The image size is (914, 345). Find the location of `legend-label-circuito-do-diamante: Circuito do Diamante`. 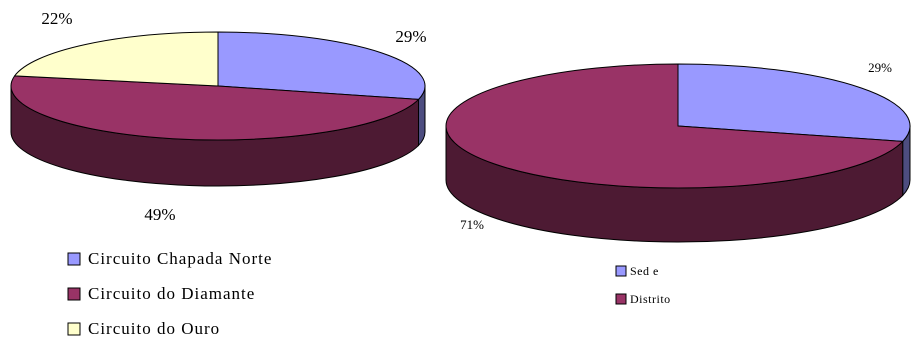

legend-label-circuito-do-diamante: Circuito do Diamante is located at coordinates (171, 293).